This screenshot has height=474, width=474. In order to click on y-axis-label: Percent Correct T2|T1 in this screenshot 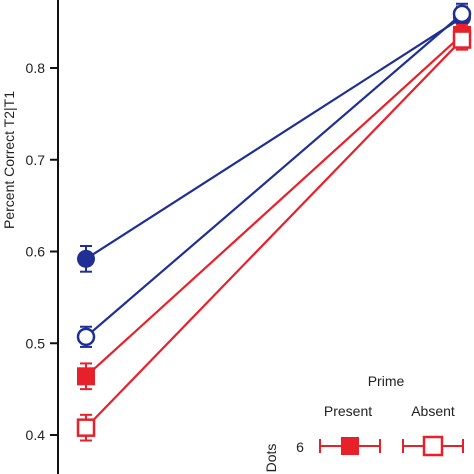, I will do `click(9, 160)`.